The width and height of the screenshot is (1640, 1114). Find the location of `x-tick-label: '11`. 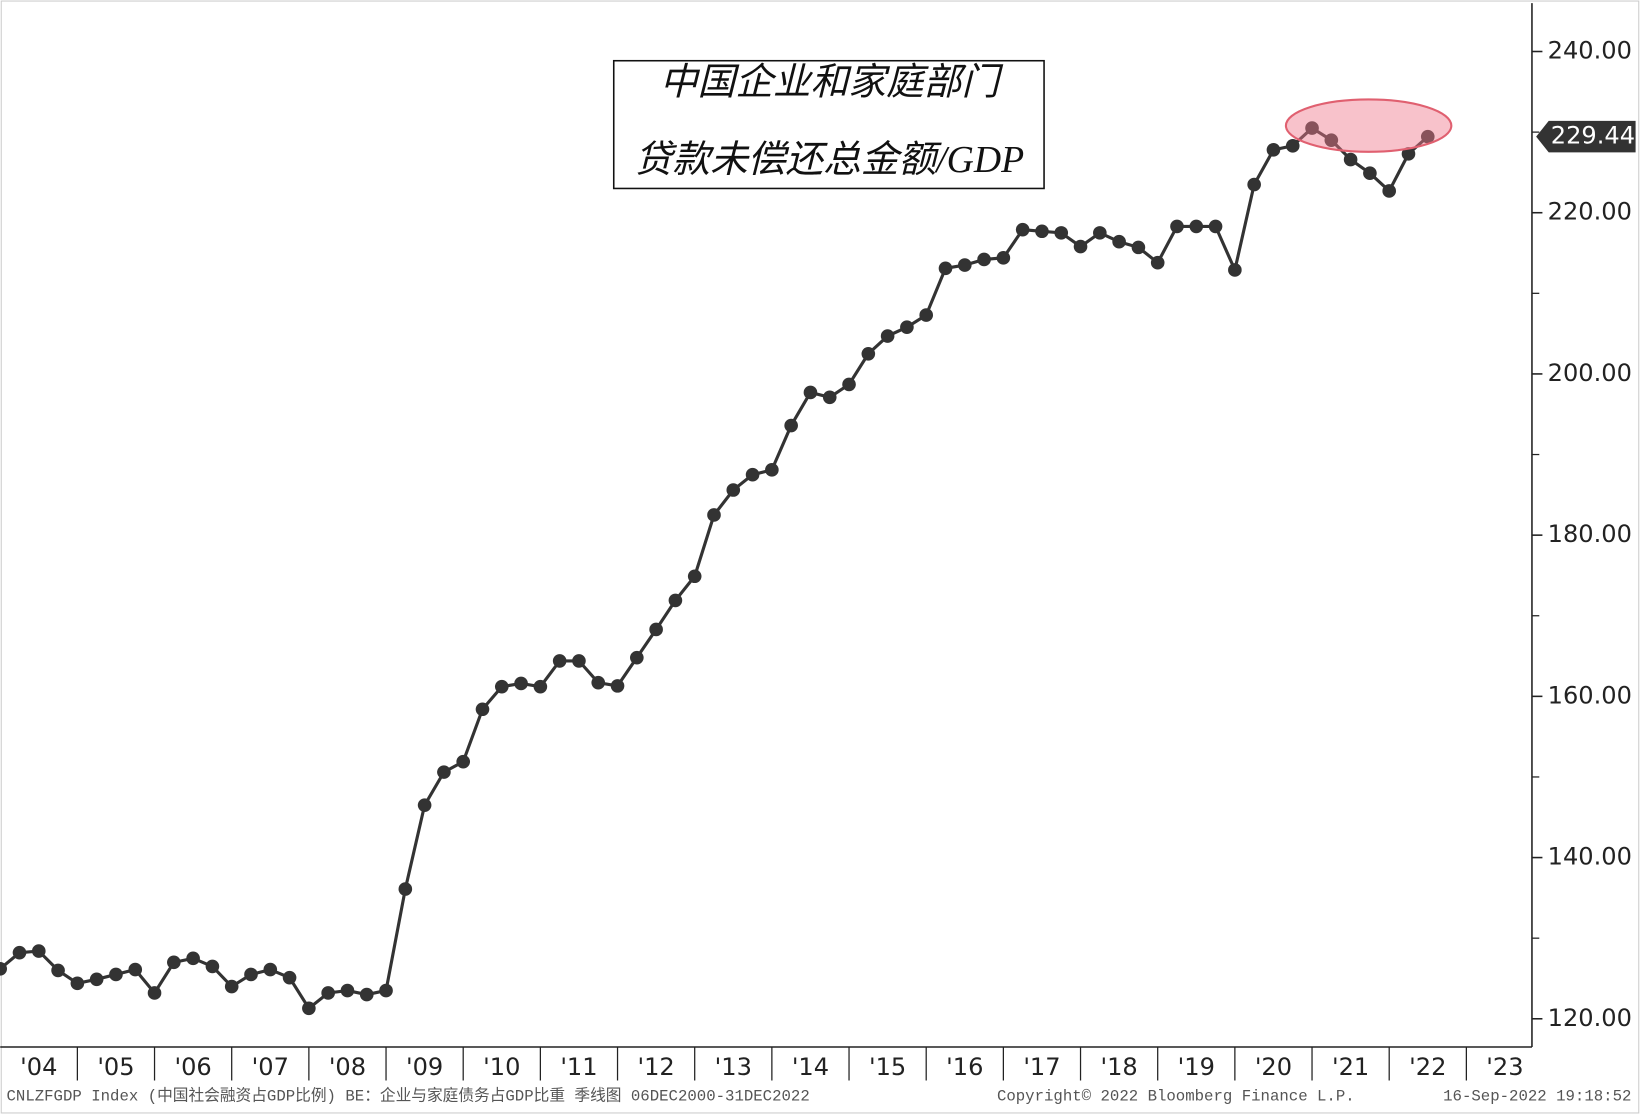

x-tick-label: '11 is located at coordinates (578, 1067).